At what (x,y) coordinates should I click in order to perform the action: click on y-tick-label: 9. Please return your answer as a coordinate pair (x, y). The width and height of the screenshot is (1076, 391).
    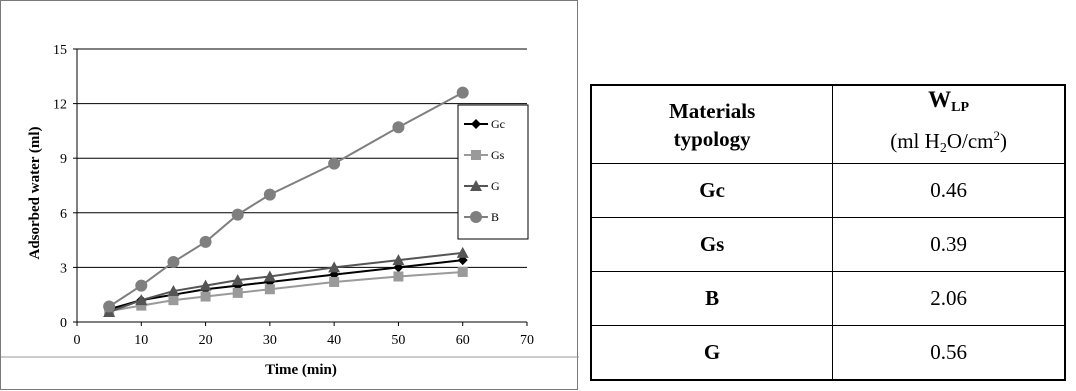
    Looking at the image, I should click on (63, 159).